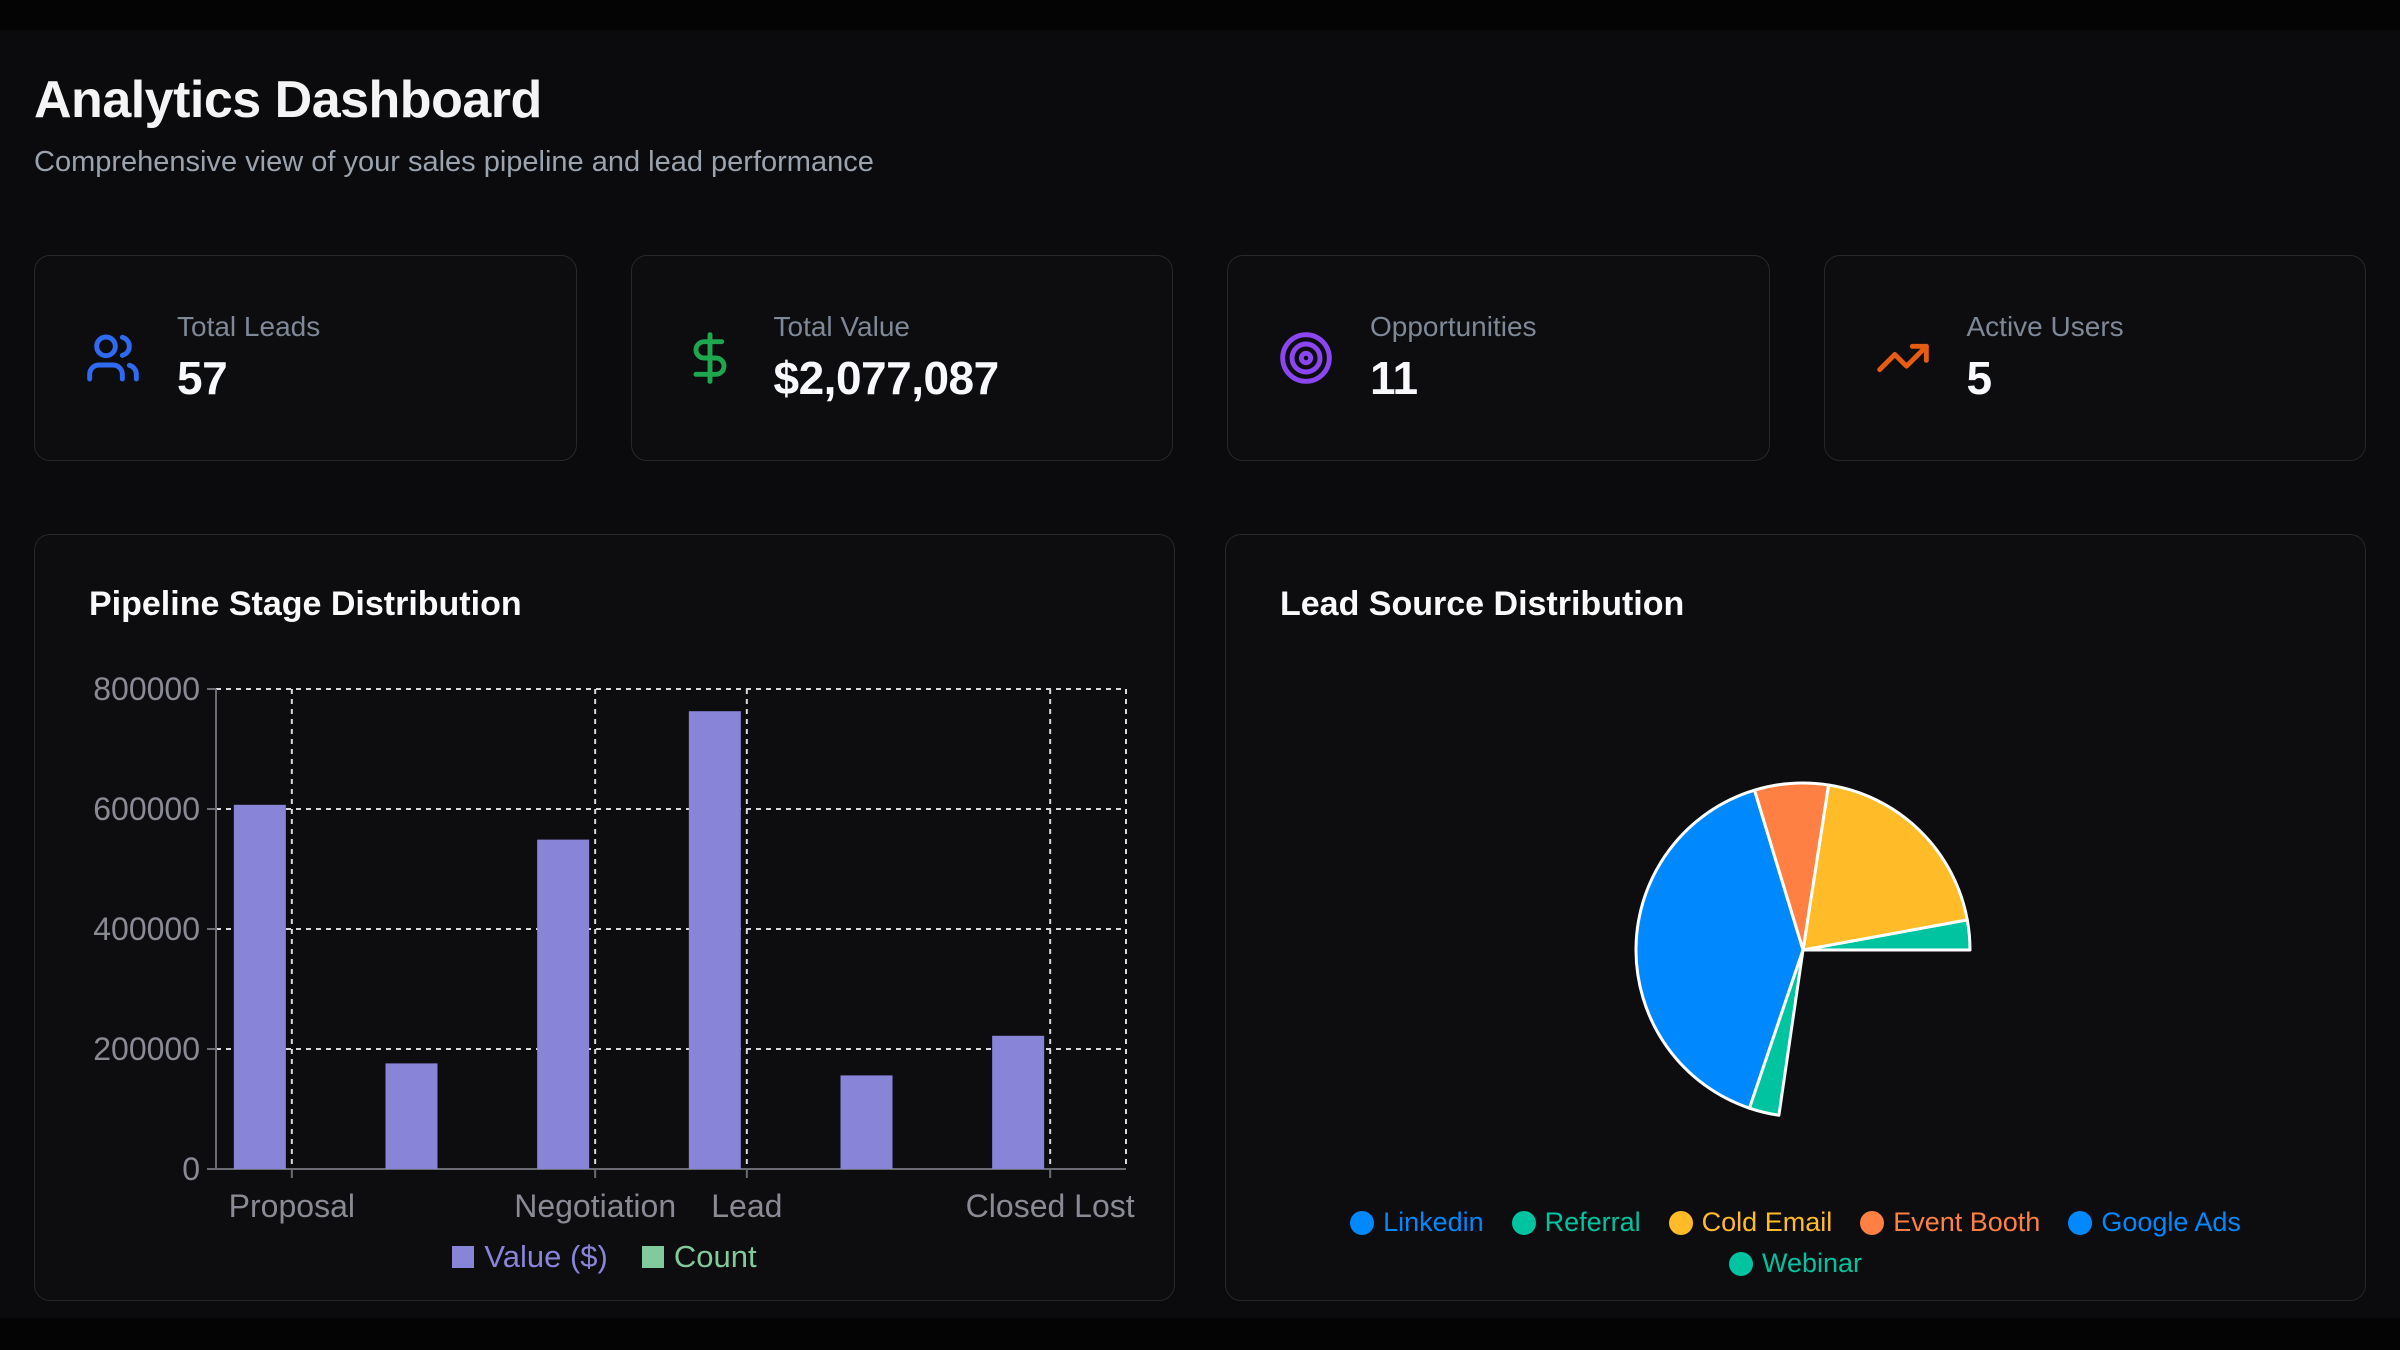 The height and width of the screenshot is (1350, 2400). Describe the element at coordinates (249, 326) in the screenshot. I see `stat-label: Total Leads` at that location.